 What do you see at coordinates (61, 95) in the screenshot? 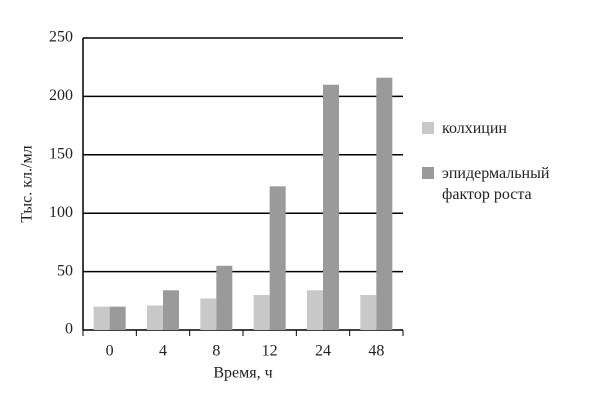
I see `y-tick-label: 200` at bounding box center [61, 95].